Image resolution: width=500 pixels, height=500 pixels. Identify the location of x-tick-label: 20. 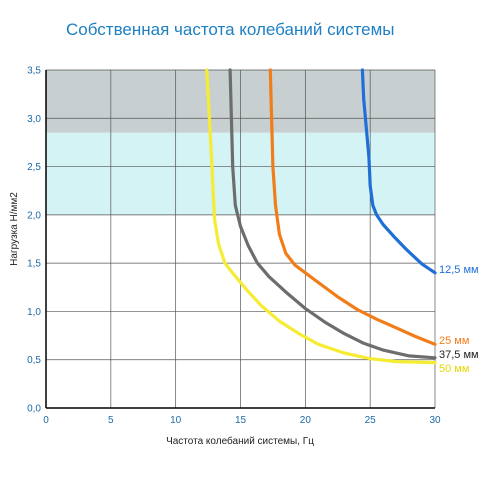
(306, 420).